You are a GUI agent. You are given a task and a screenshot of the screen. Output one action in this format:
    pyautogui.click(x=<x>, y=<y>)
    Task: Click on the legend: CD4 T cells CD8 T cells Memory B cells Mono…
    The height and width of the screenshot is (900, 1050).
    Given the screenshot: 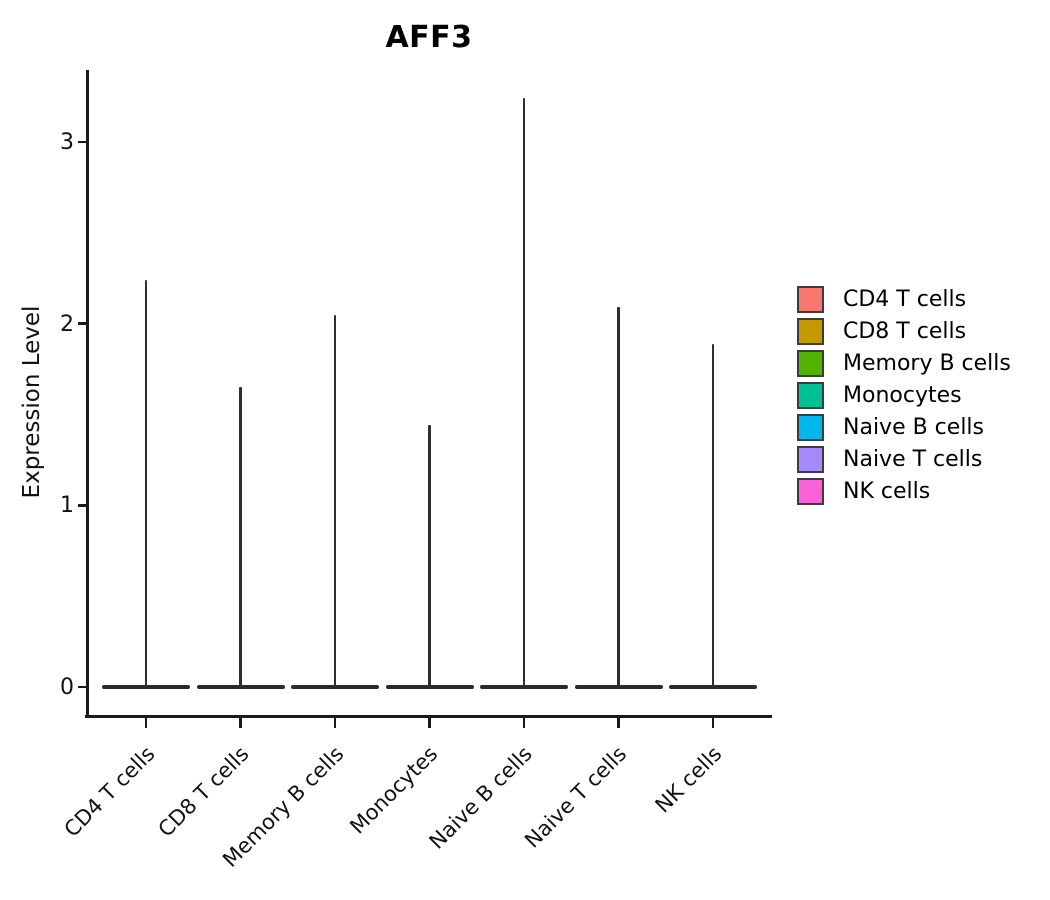 What is the action you would take?
    pyautogui.click(x=904, y=395)
    